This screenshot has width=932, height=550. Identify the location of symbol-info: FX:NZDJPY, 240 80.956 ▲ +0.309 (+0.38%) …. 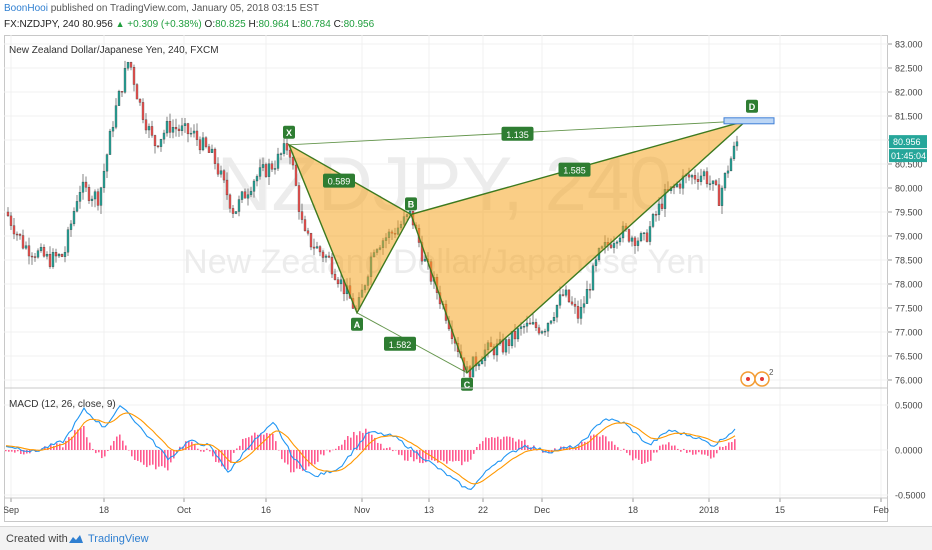
(189, 24).